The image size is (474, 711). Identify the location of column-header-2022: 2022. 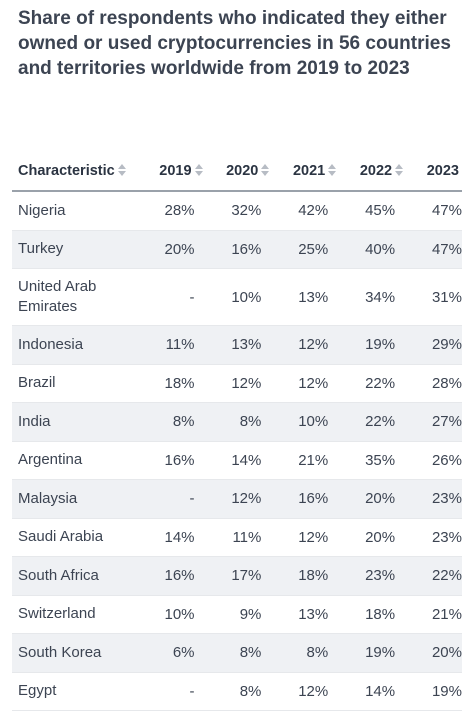
(374, 172).